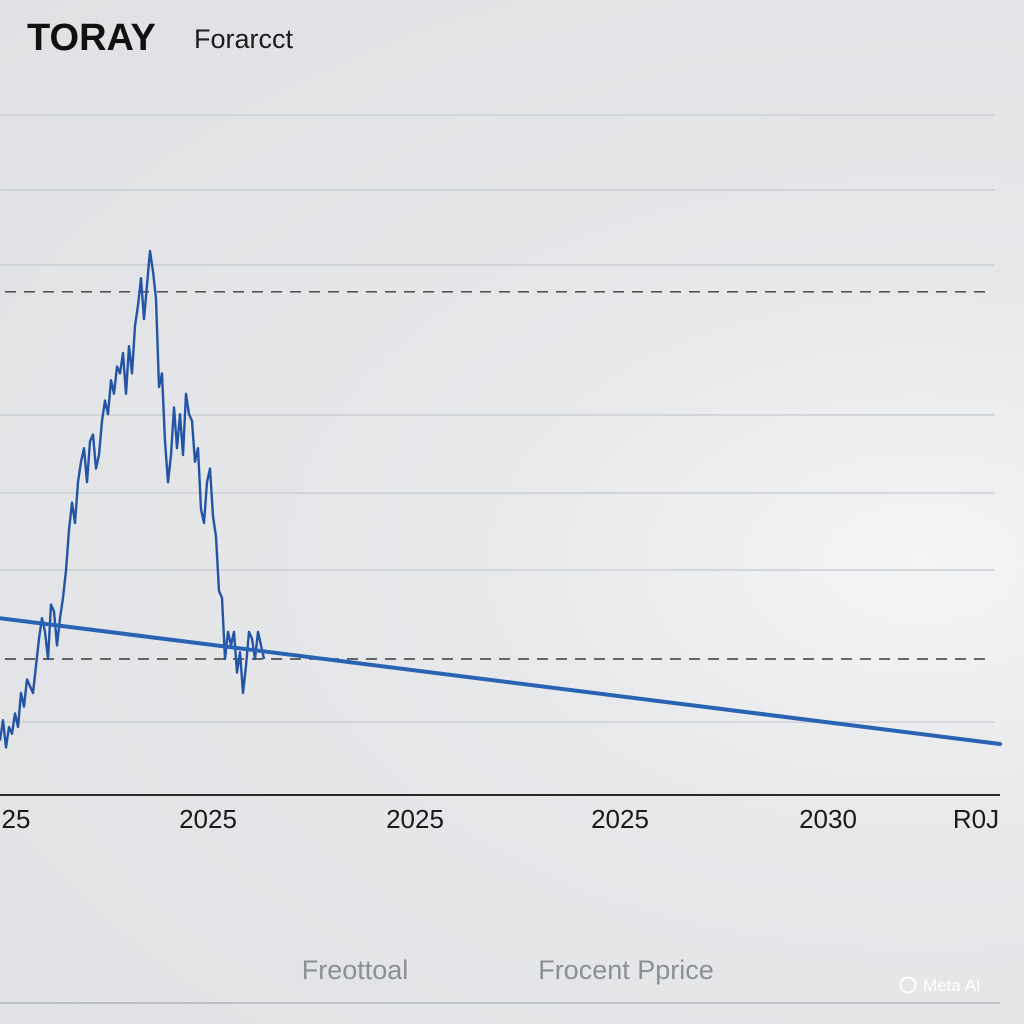 This screenshot has height=1024, width=1024. I want to click on brand-title: TORAY, so click(91, 38).